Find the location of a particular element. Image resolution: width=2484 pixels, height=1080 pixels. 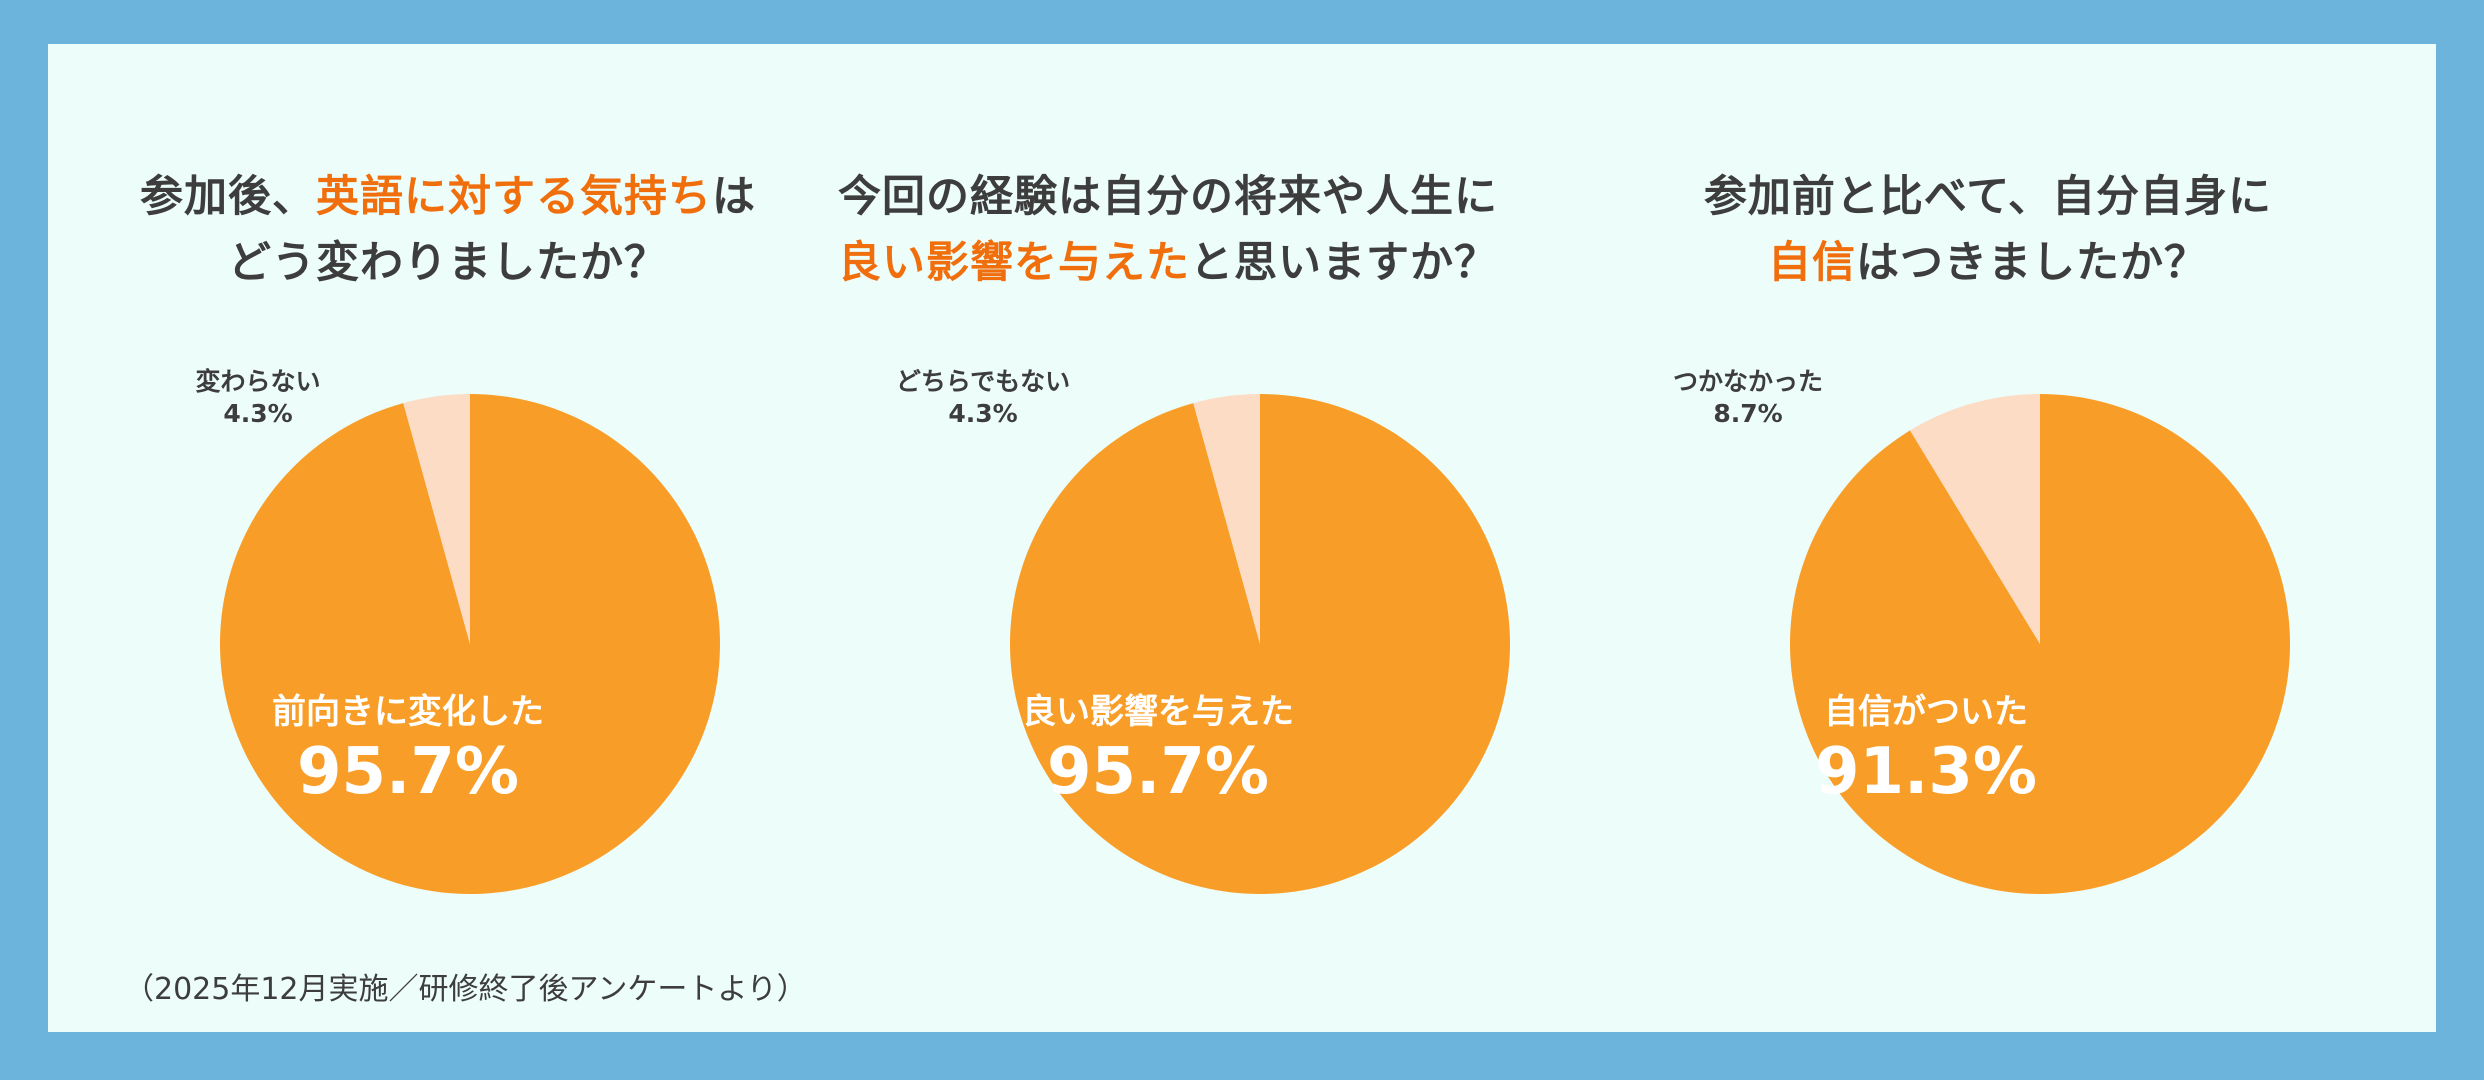

major-slice-label: 前向きに変化した 95.7% is located at coordinates (408, 750).